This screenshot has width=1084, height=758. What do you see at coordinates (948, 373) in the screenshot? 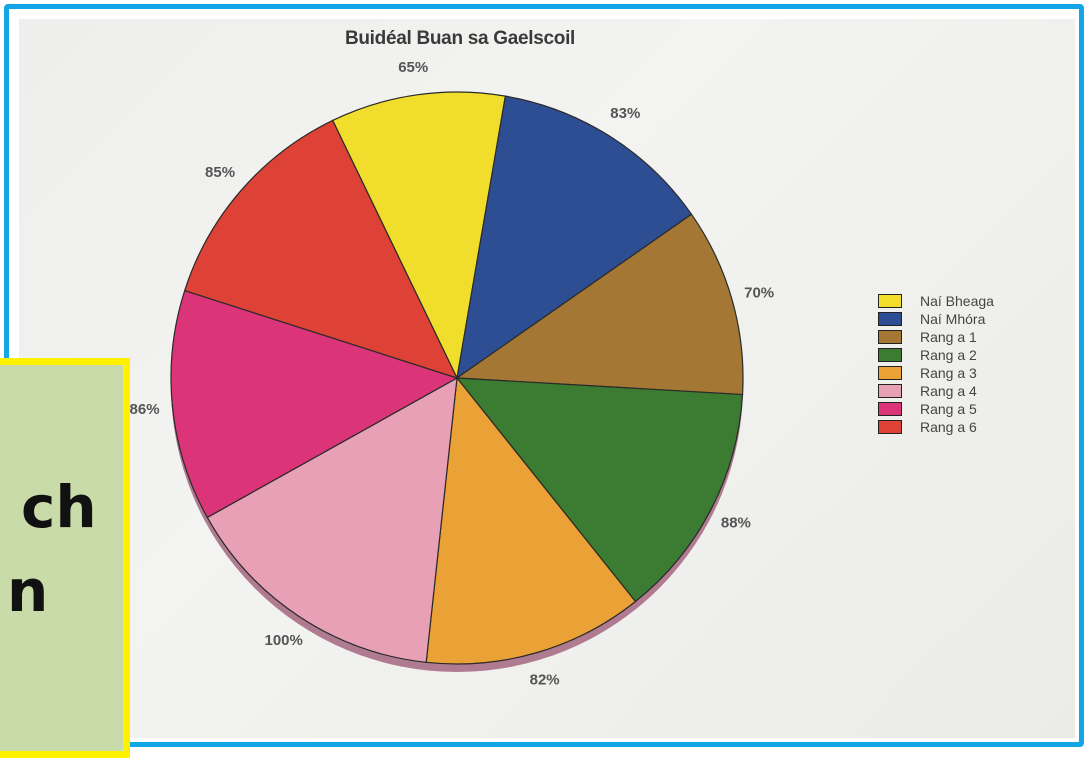
I see `legend-label-5: Rang a 3` at bounding box center [948, 373].